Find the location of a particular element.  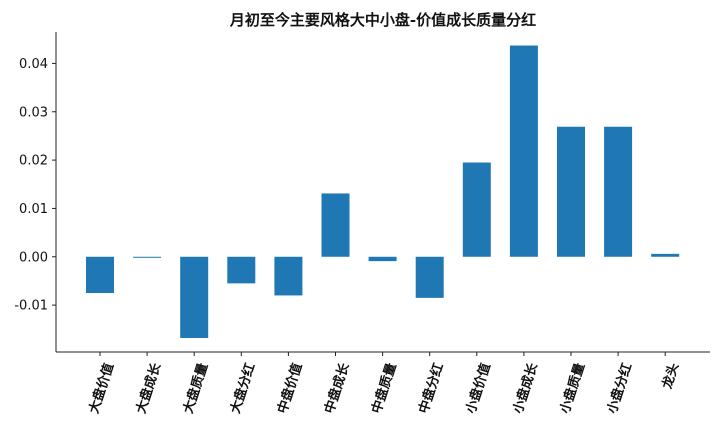

x-tick-label-1: 大盘成长 is located at coordinates (149, 387).